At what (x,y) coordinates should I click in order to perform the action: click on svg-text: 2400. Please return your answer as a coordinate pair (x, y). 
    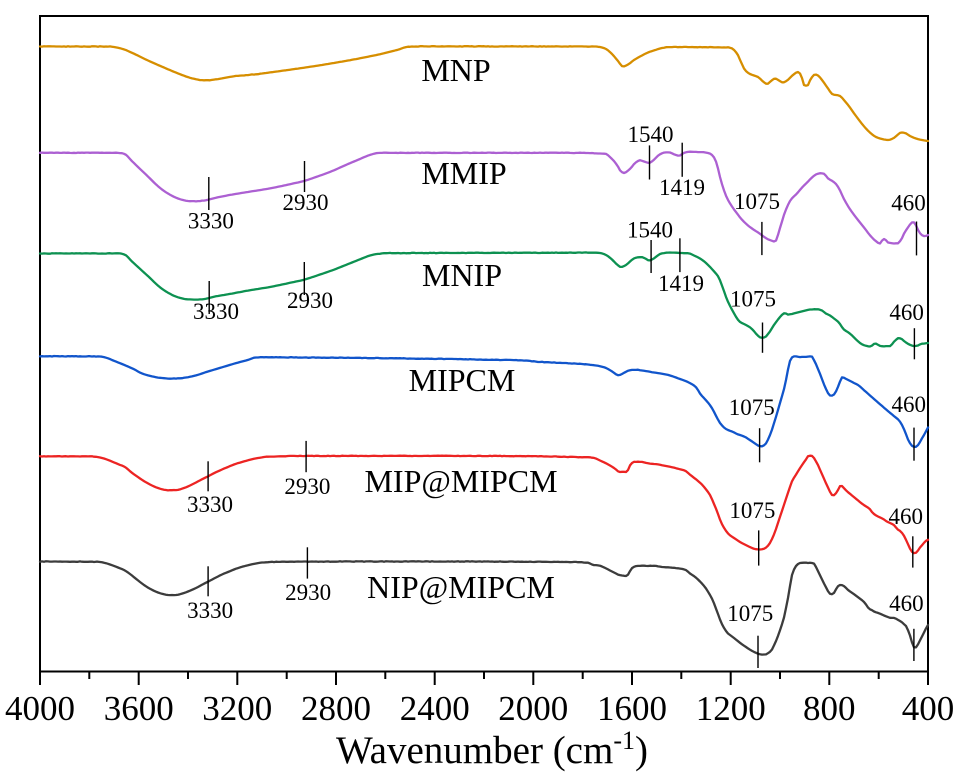
    Looking at the image, I should click on (435, 708).